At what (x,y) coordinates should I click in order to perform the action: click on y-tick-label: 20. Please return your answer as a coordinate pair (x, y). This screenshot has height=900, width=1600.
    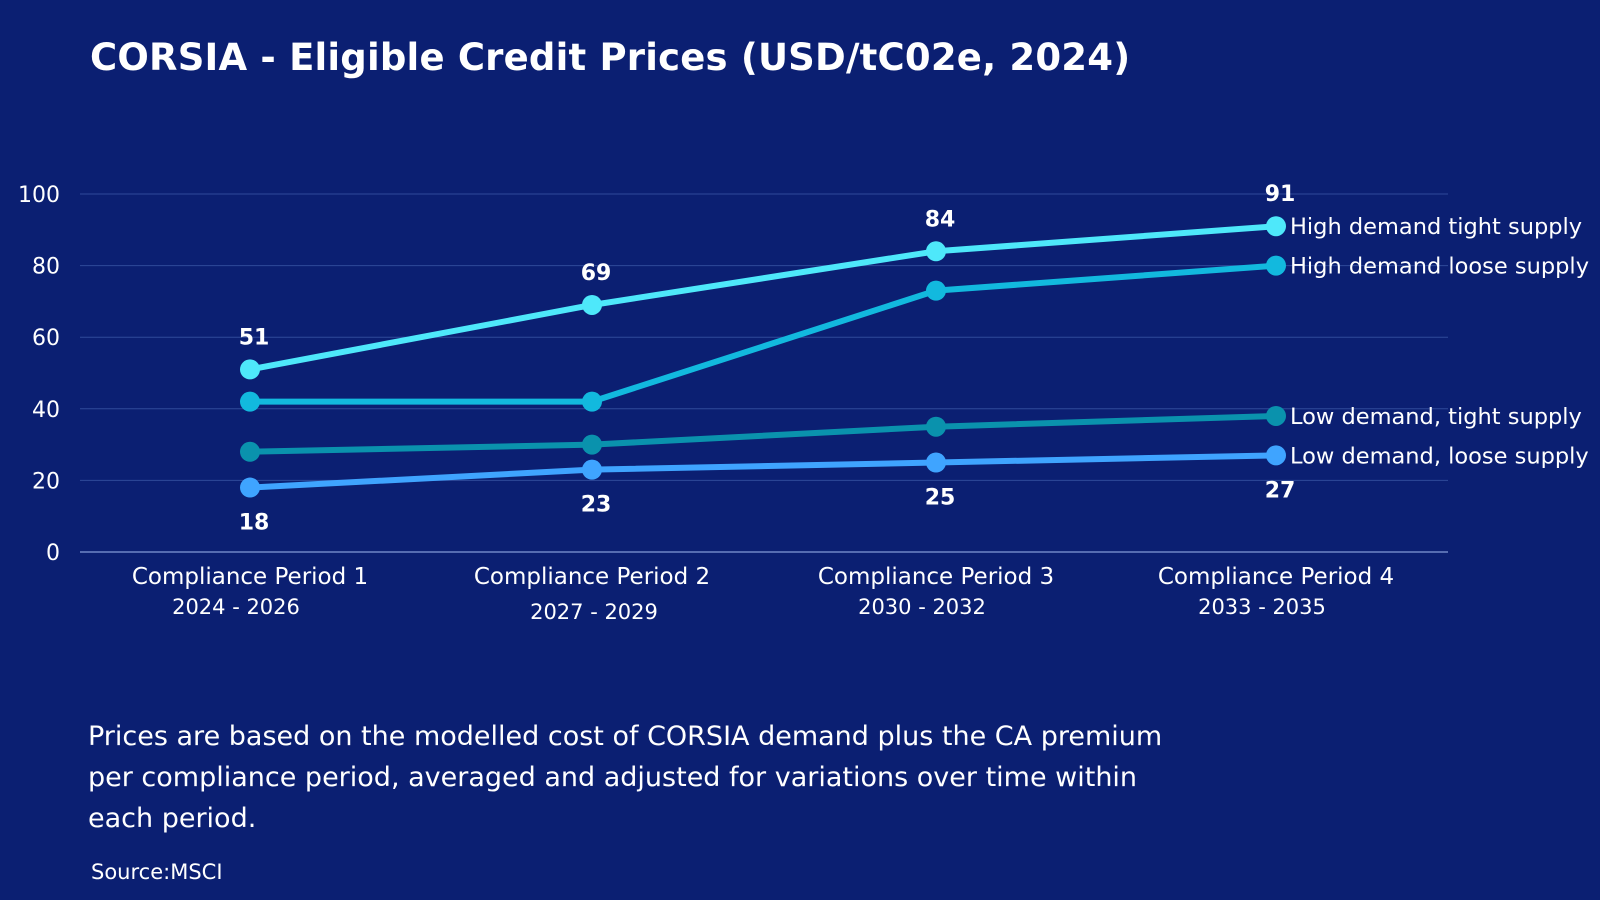
    Looking at the image, I should click on (46, 481).